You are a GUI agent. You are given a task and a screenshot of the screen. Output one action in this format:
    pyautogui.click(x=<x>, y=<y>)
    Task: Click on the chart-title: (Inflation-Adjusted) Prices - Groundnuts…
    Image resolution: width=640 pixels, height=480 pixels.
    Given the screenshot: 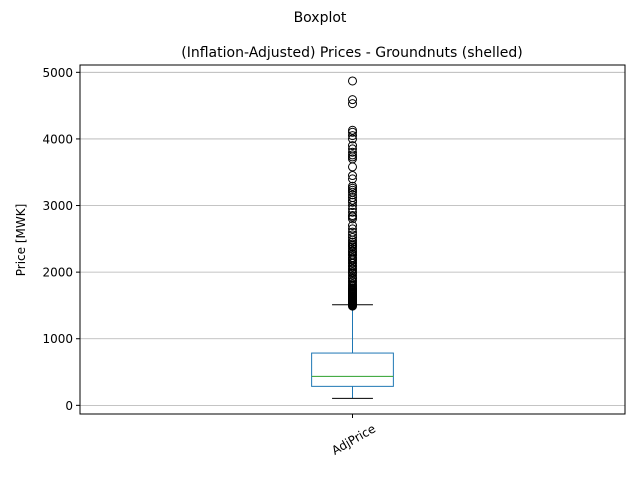 What is the action you would take?
    pyautogui.click(x=351, y=53)
    